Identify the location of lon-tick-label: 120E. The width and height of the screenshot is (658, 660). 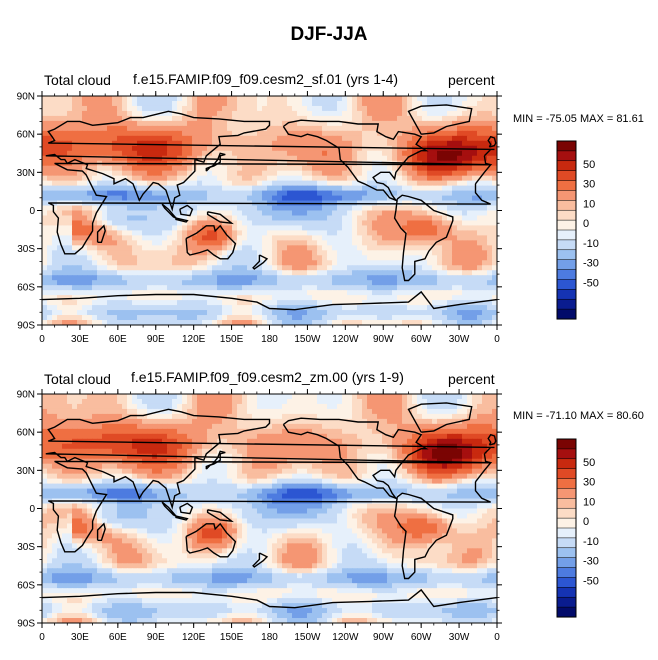
(194, 339).